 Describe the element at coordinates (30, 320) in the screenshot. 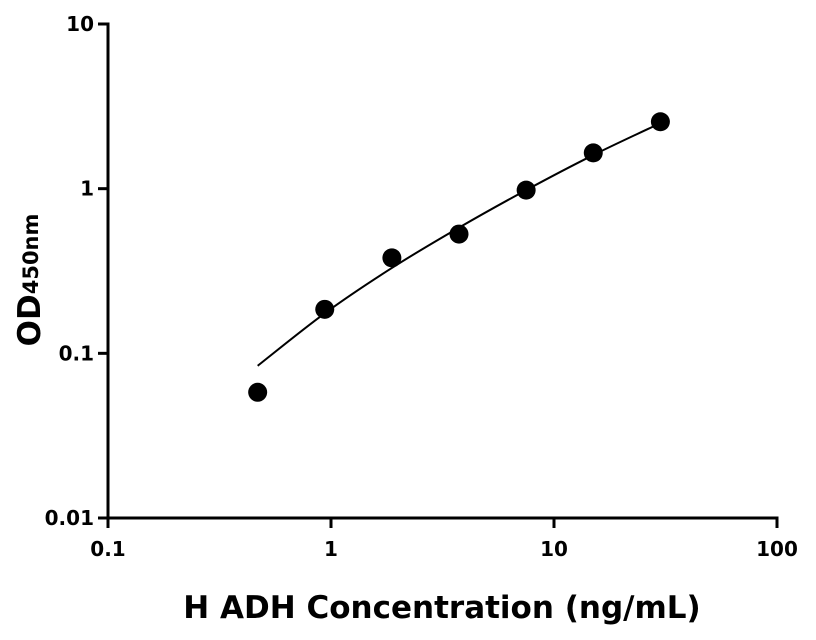

I see `y-axis-label-main: OD` at that location.